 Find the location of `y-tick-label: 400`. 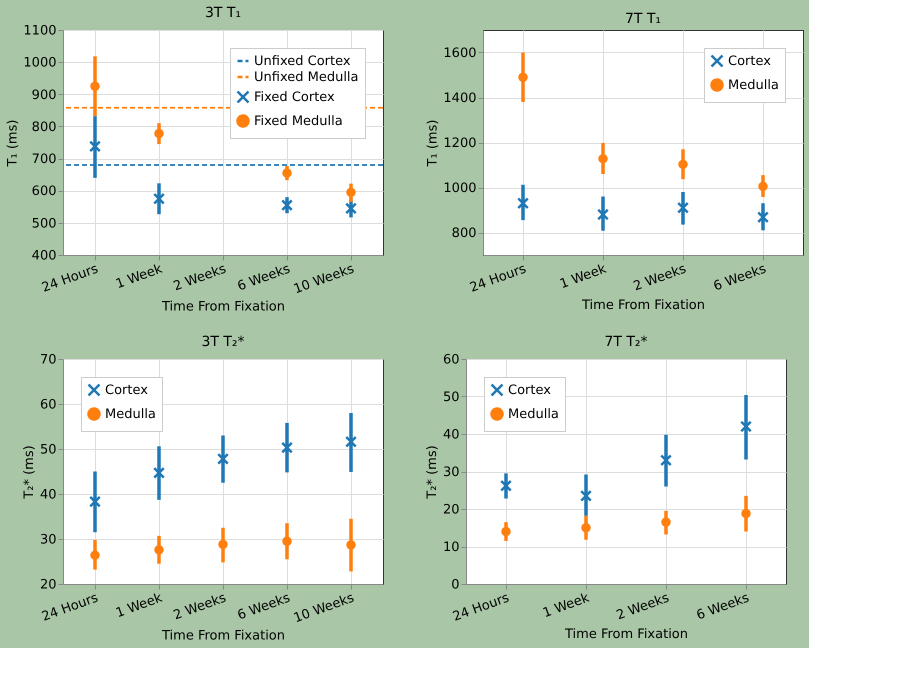

y-tick-label: 400 is located at coordinates (44, 256).